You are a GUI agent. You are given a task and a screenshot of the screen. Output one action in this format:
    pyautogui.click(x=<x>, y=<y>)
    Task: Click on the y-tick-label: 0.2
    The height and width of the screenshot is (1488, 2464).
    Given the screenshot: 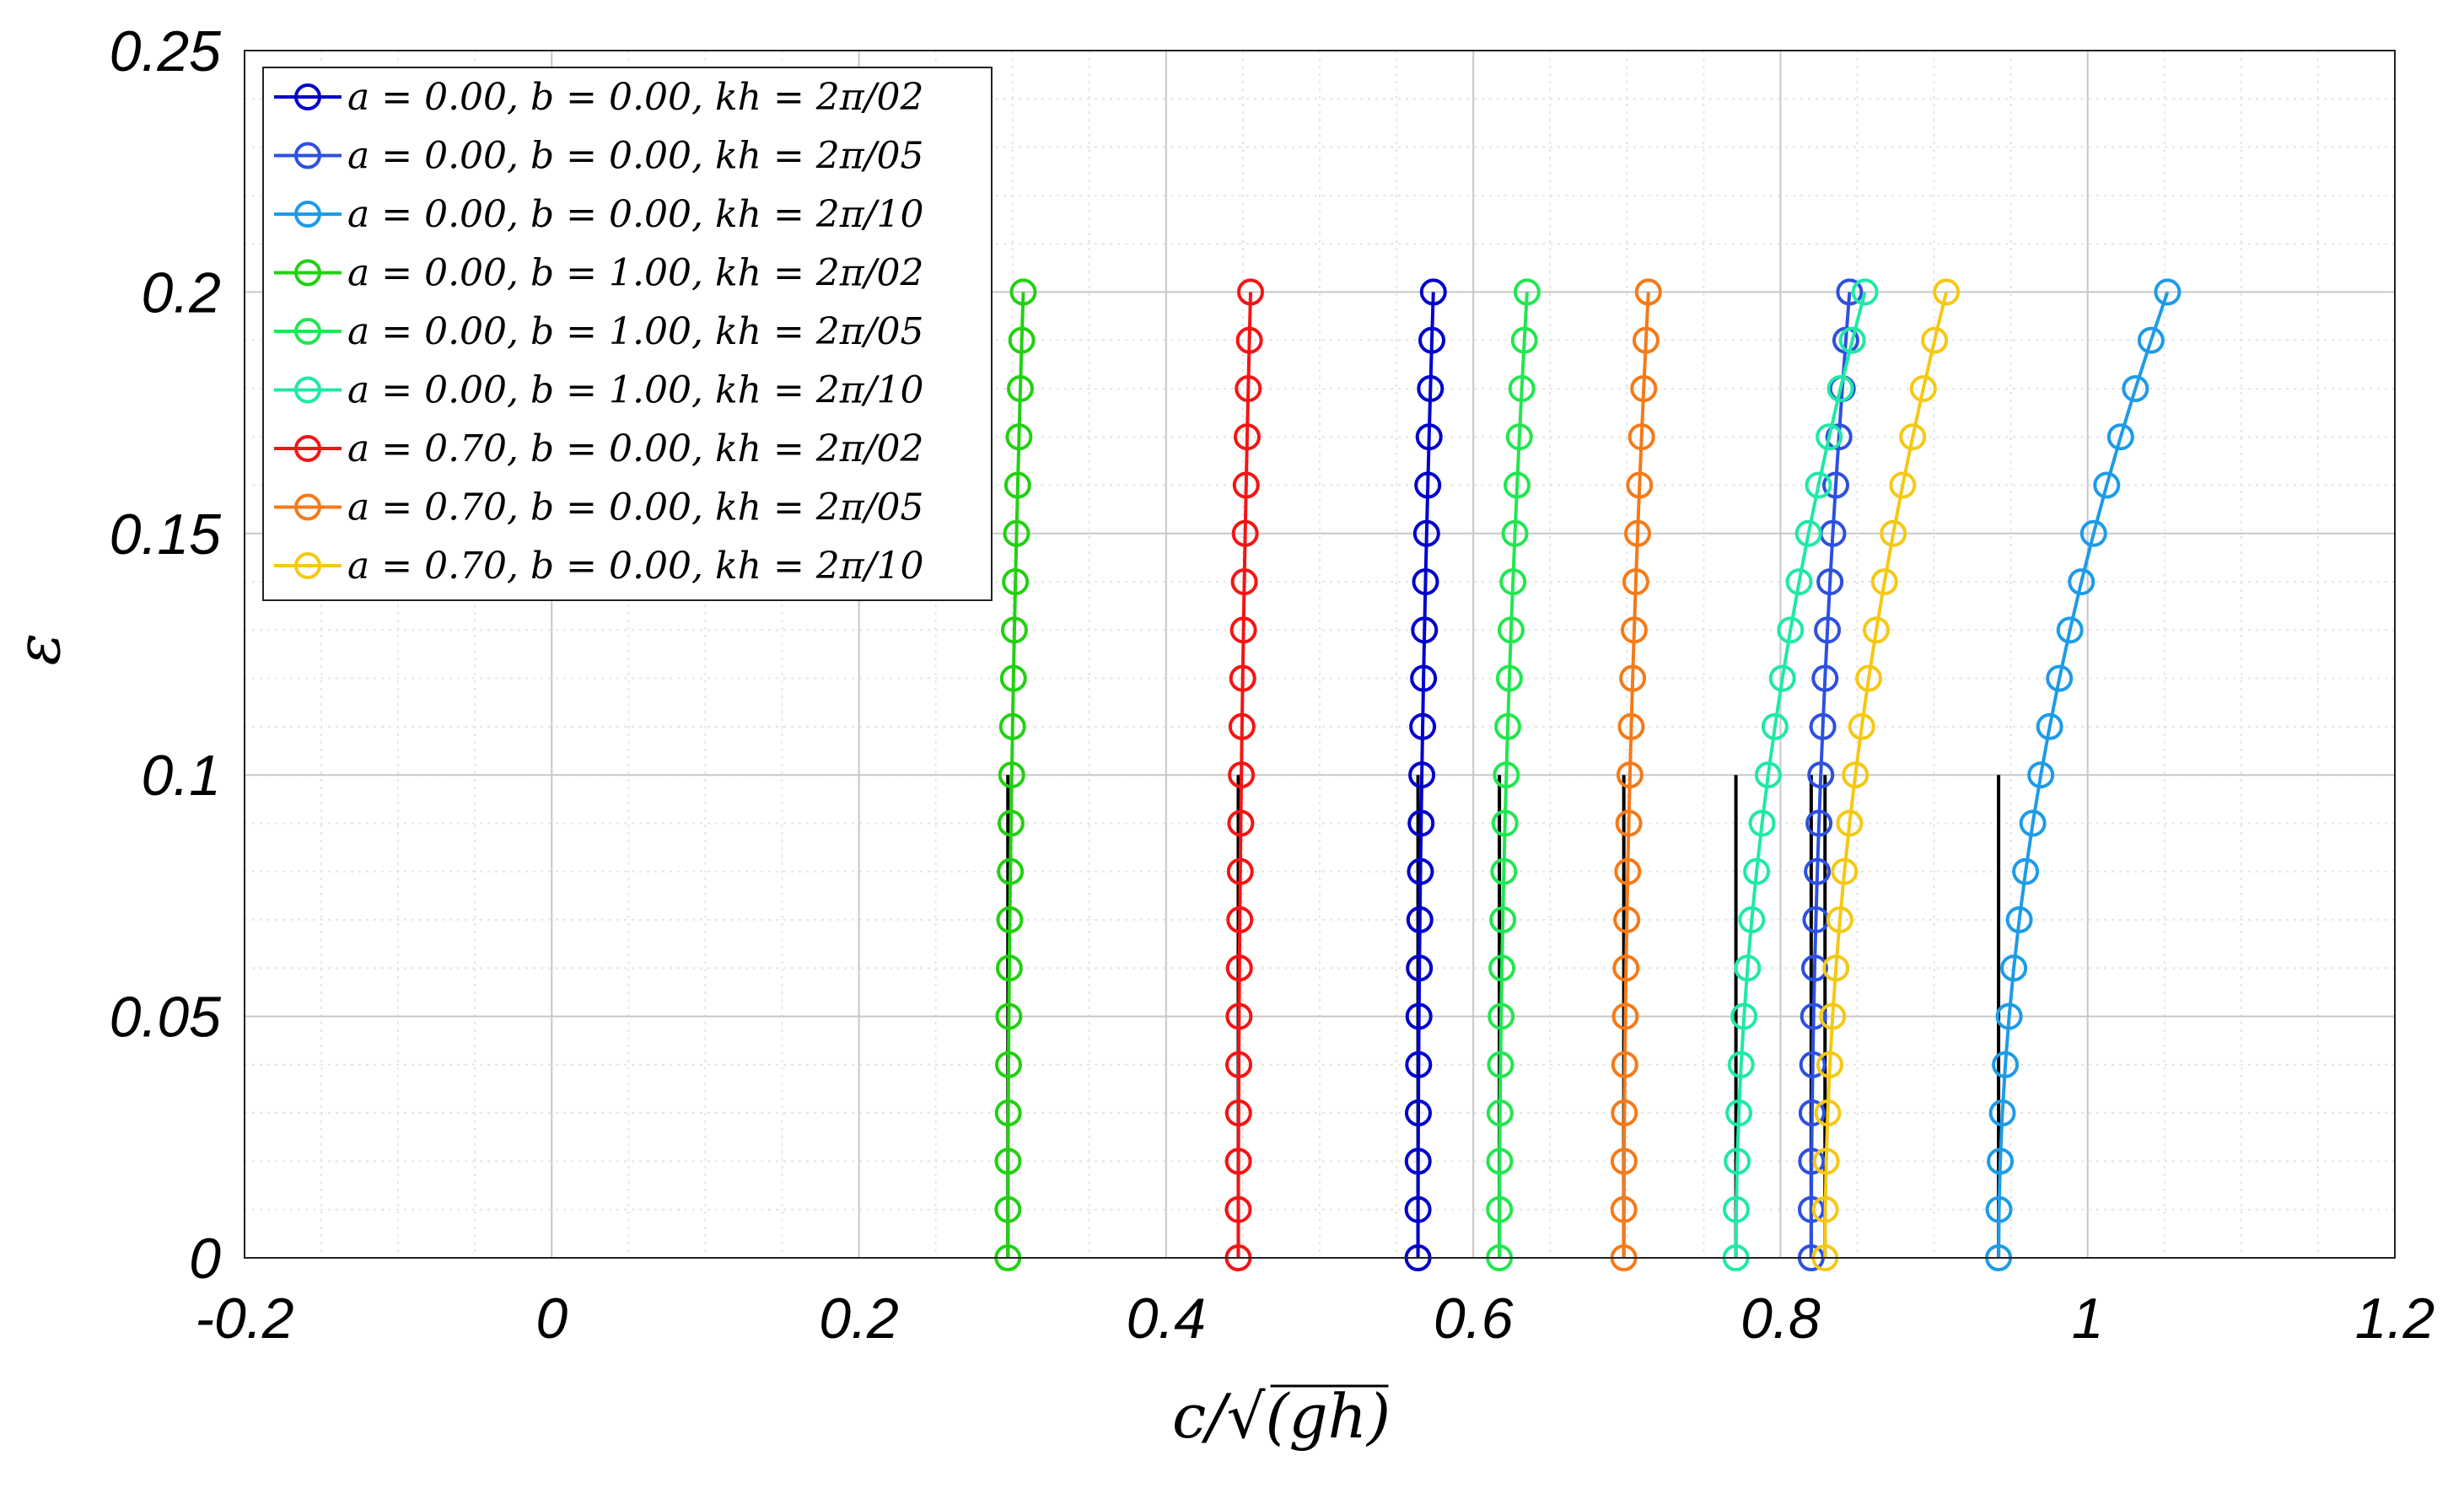 What is the action you would take?
    pyautogui.click(x=181, y=293)
    